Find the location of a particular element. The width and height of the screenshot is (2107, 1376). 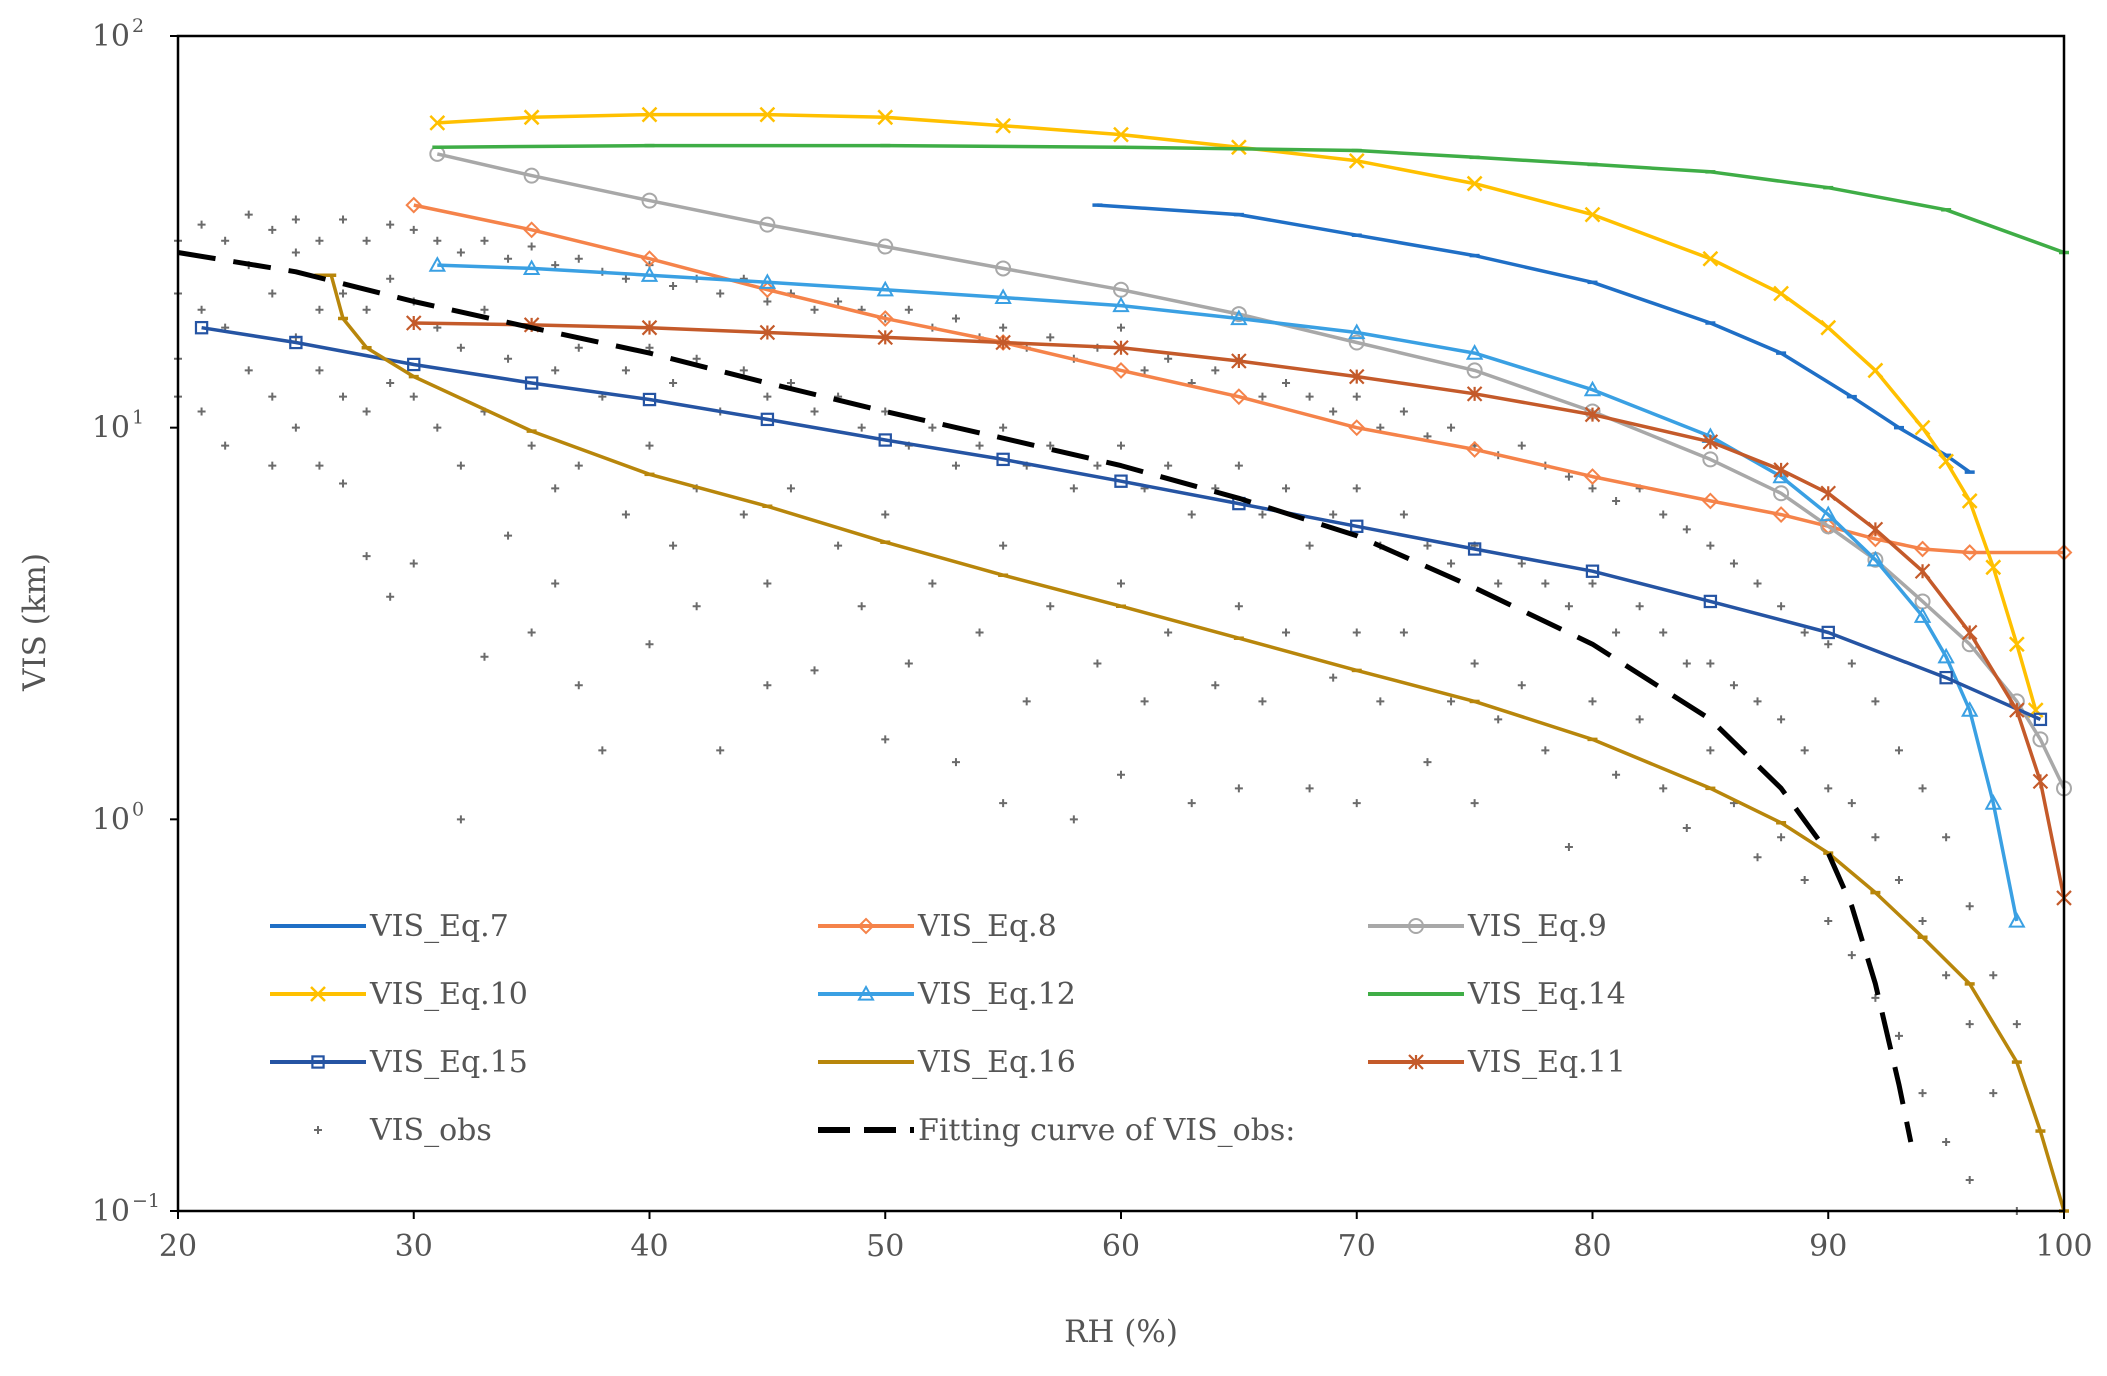

y-tick-label: 10 is located at coordinates (111, 428).